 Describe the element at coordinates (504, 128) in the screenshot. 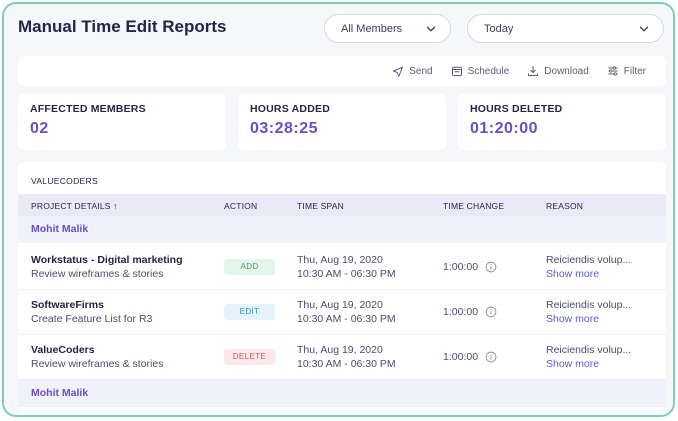

I see `stat-value: 01:20:00` at that location.